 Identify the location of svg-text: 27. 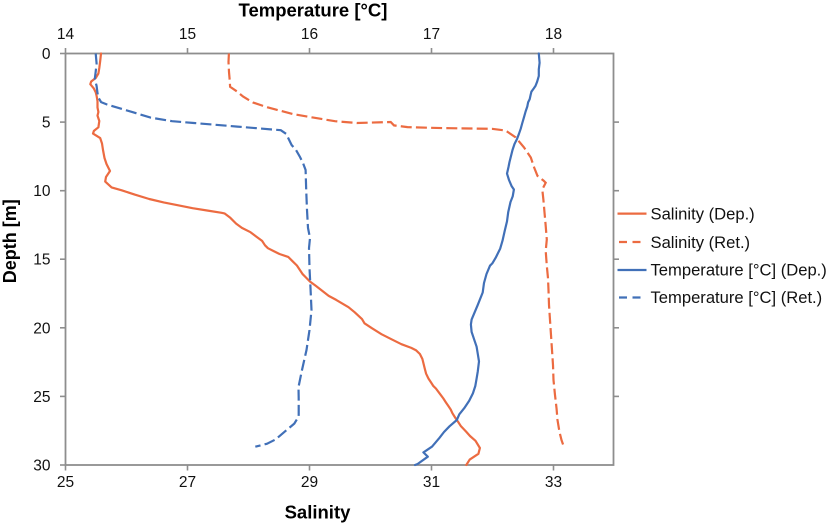
(187, 482).